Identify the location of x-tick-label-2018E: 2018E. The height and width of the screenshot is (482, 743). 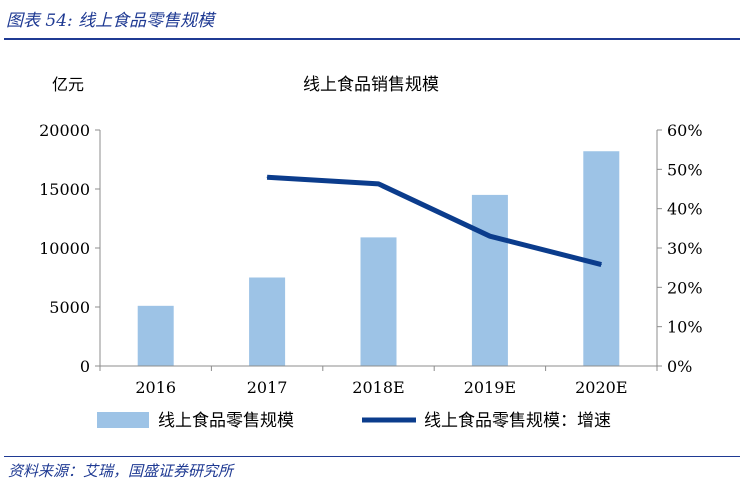
(378, 387).